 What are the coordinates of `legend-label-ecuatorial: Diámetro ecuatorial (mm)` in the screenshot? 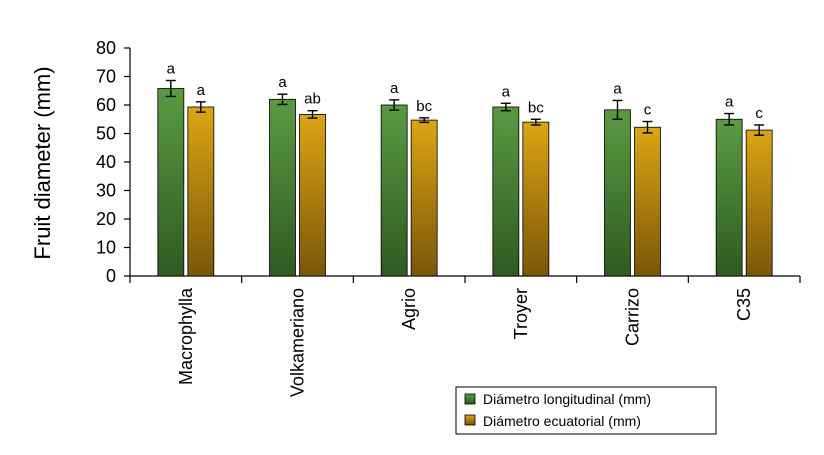 It's located at (562, 421).